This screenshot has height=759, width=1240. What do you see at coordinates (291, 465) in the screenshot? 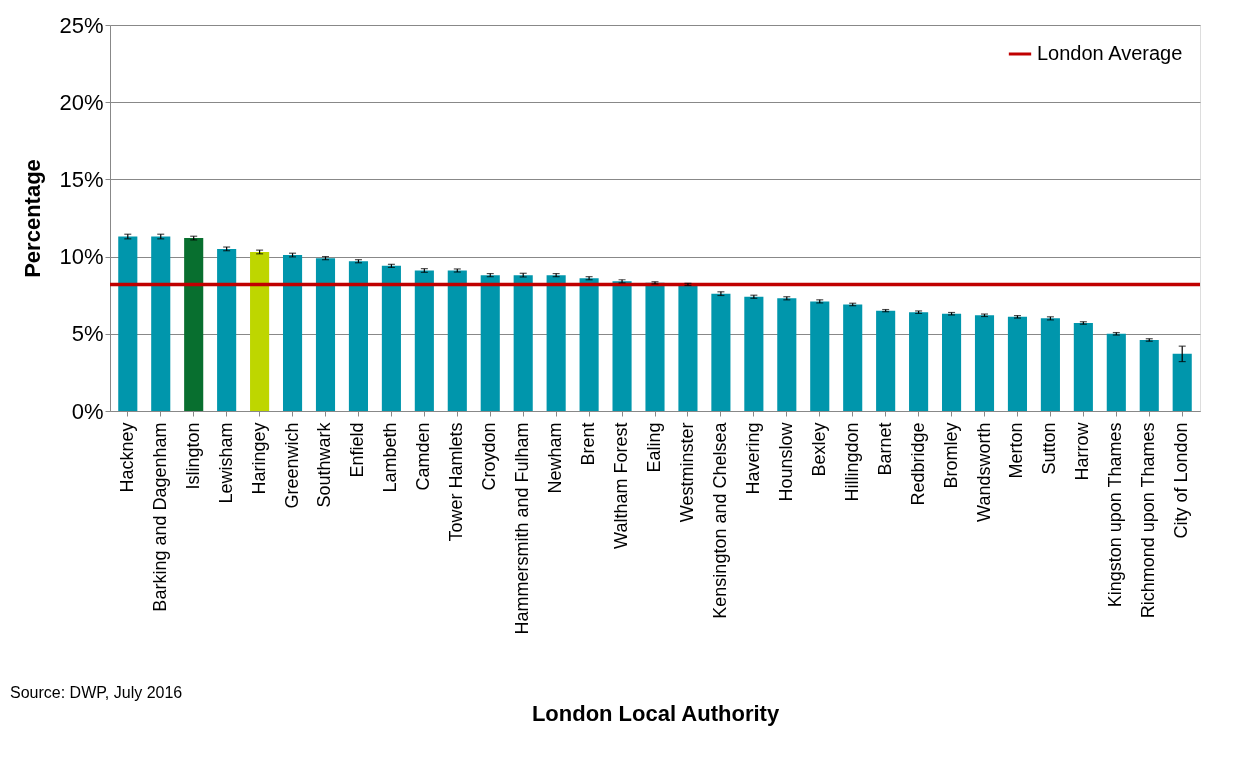
I see `x-tick-label: Greenwich` at bounding box center [291, 465].